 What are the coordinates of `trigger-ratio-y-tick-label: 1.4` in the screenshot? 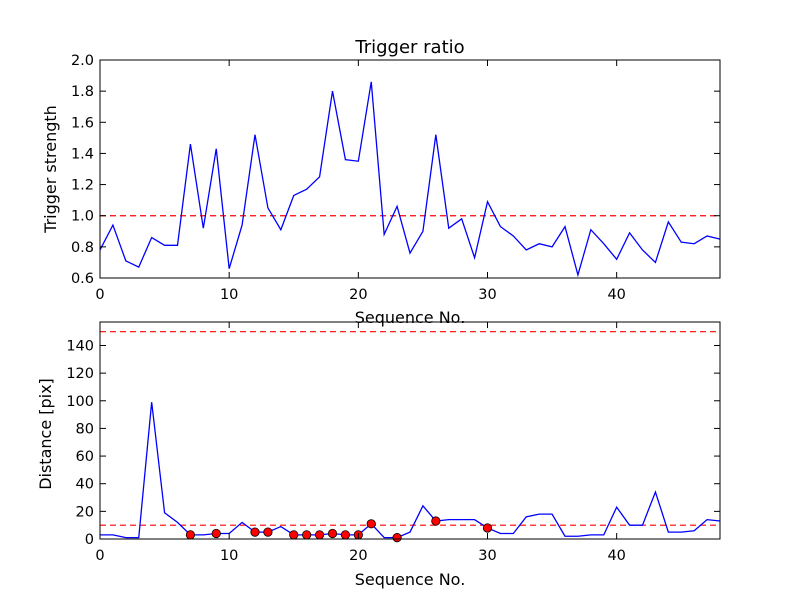 It's located at (82, 154).